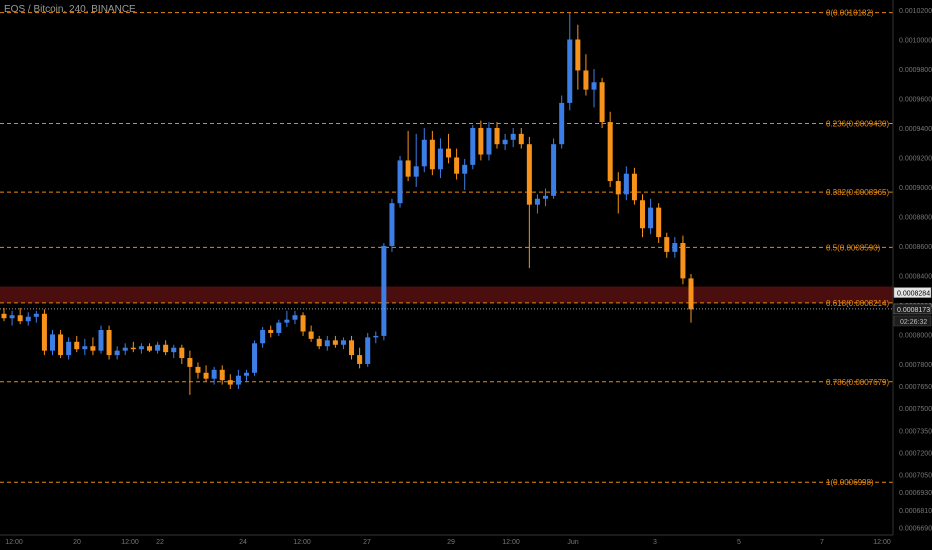 This screenshot has width=932, height=550. I want to click on countdown-label: 02:26:32, so click(913, 322).